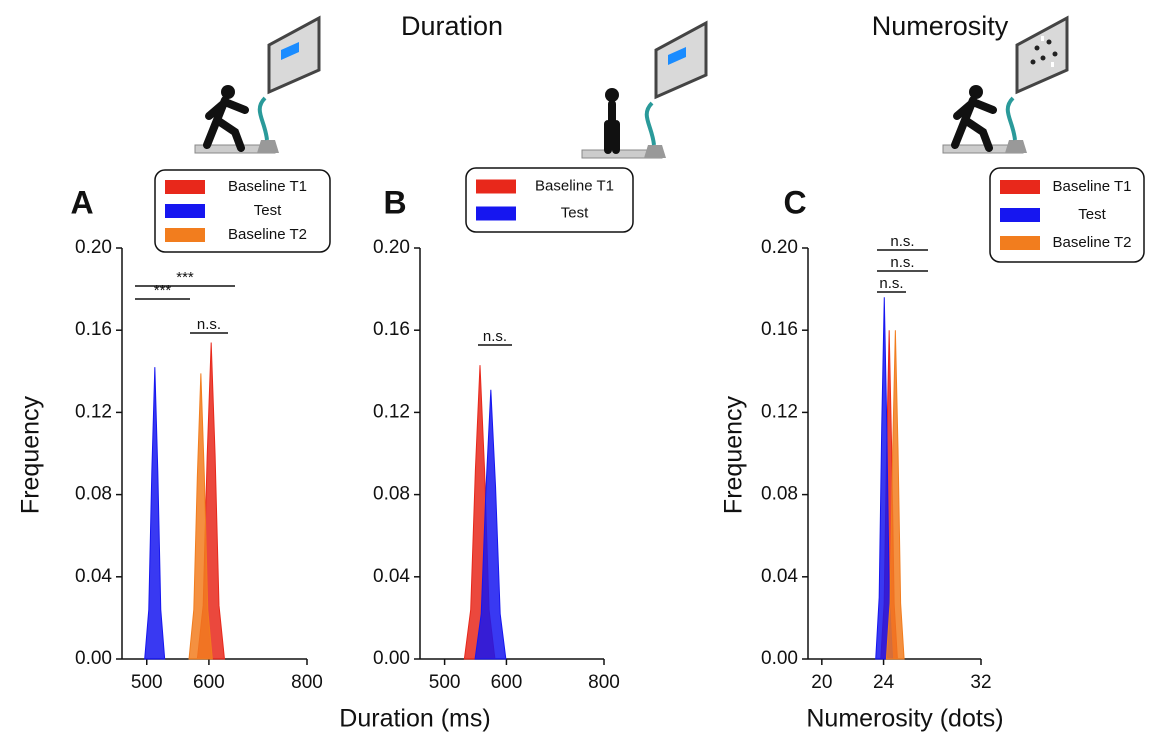 The image size is (1156, 747). I want to click on x-tick-label: 20, so click(821, 682).